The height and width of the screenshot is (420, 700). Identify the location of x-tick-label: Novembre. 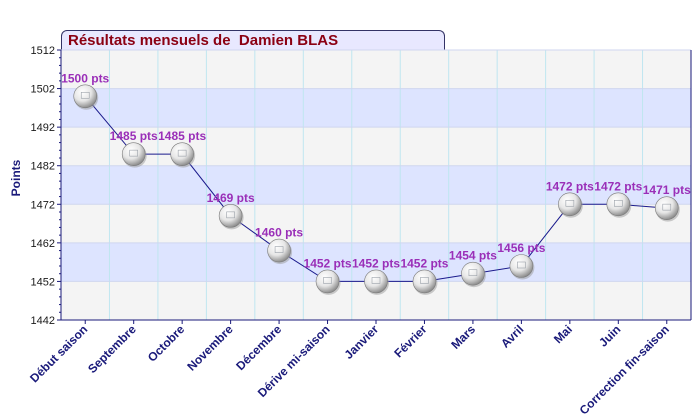
(210, 348).